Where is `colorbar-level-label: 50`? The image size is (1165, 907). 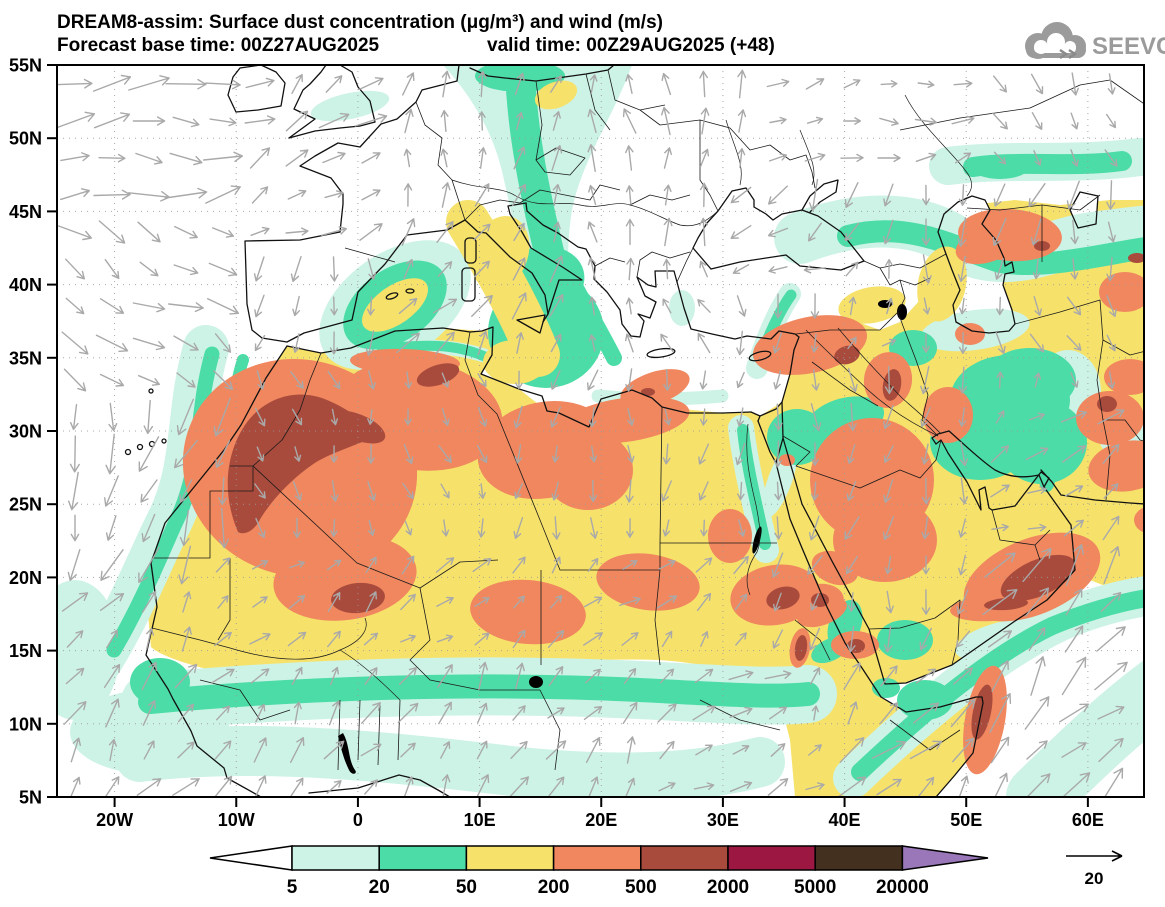 colorbar-level-label: 50 is located at coordinates (466, 887).